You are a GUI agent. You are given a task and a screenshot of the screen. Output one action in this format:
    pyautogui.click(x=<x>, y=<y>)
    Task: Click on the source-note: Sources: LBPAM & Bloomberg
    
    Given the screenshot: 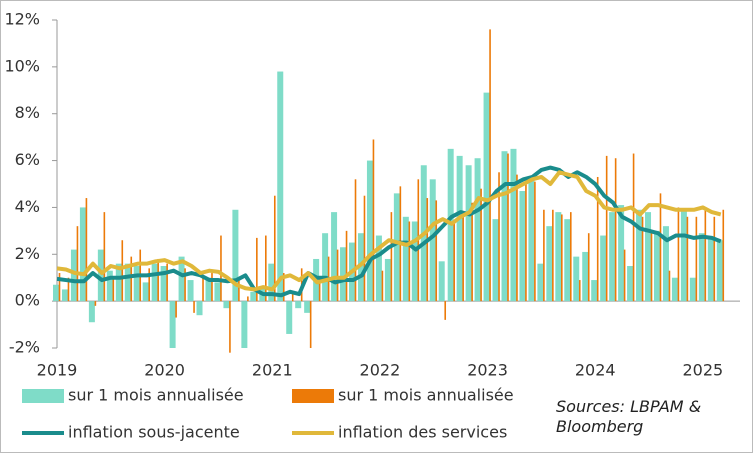 What is the action you would take?
    pyautogui.click(x=629, y=416)
    